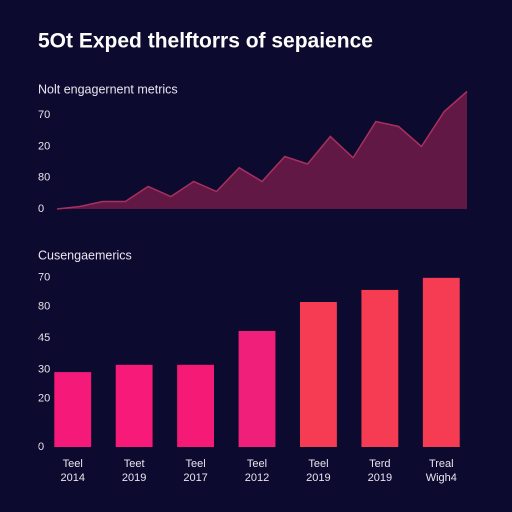 This screenshot has height=512, width=512. I want to click on y-tick-label: 30, so click(44, 370).